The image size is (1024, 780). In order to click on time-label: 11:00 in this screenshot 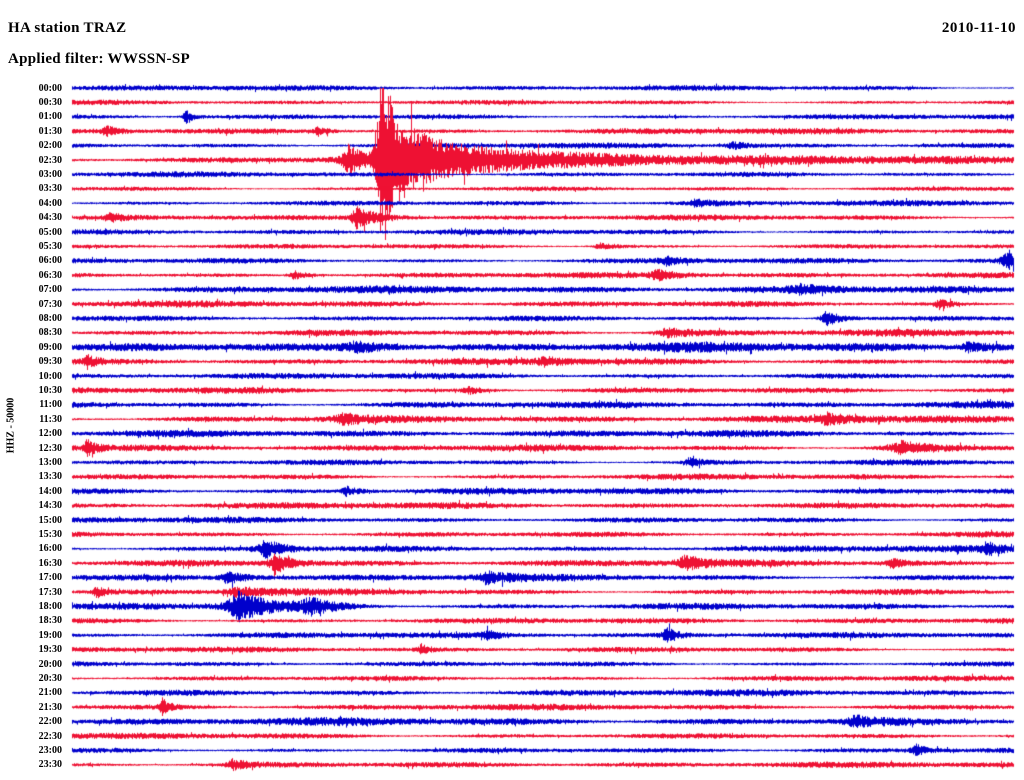, I will do `click(50, 405)`.